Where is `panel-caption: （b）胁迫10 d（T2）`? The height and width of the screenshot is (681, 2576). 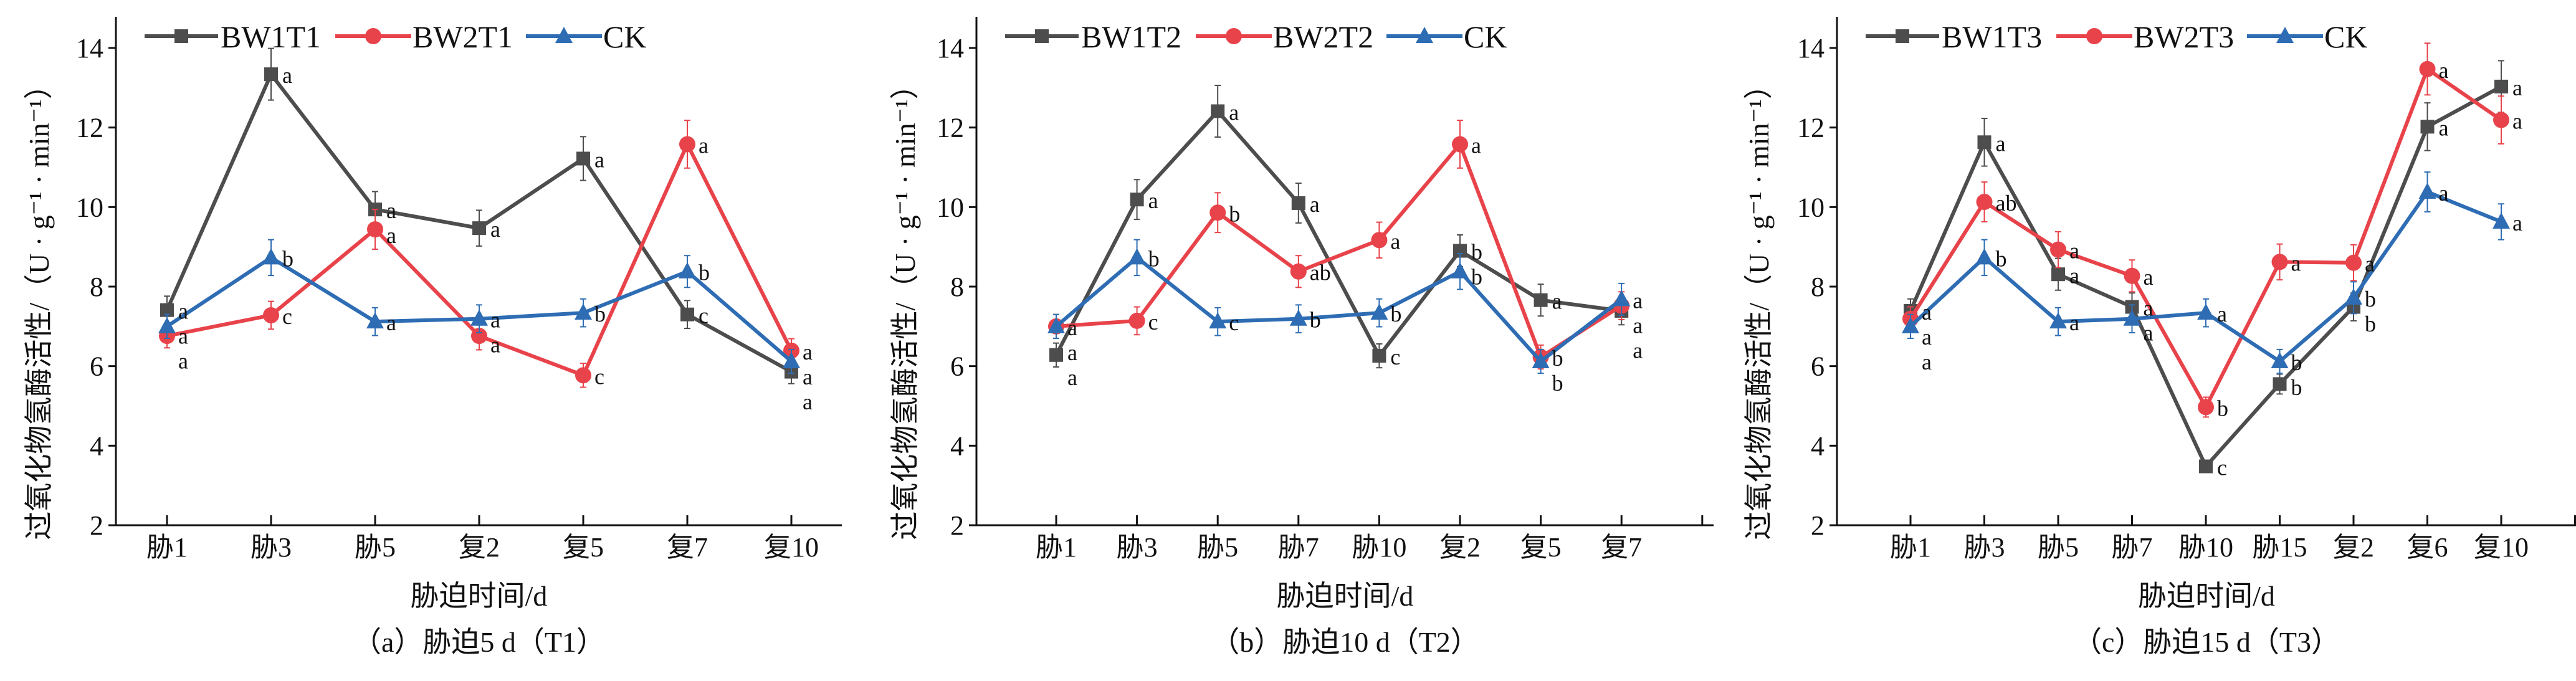
panel-caption: （b）胁迫10 d（T2） is located at coordinates (1345, 642).